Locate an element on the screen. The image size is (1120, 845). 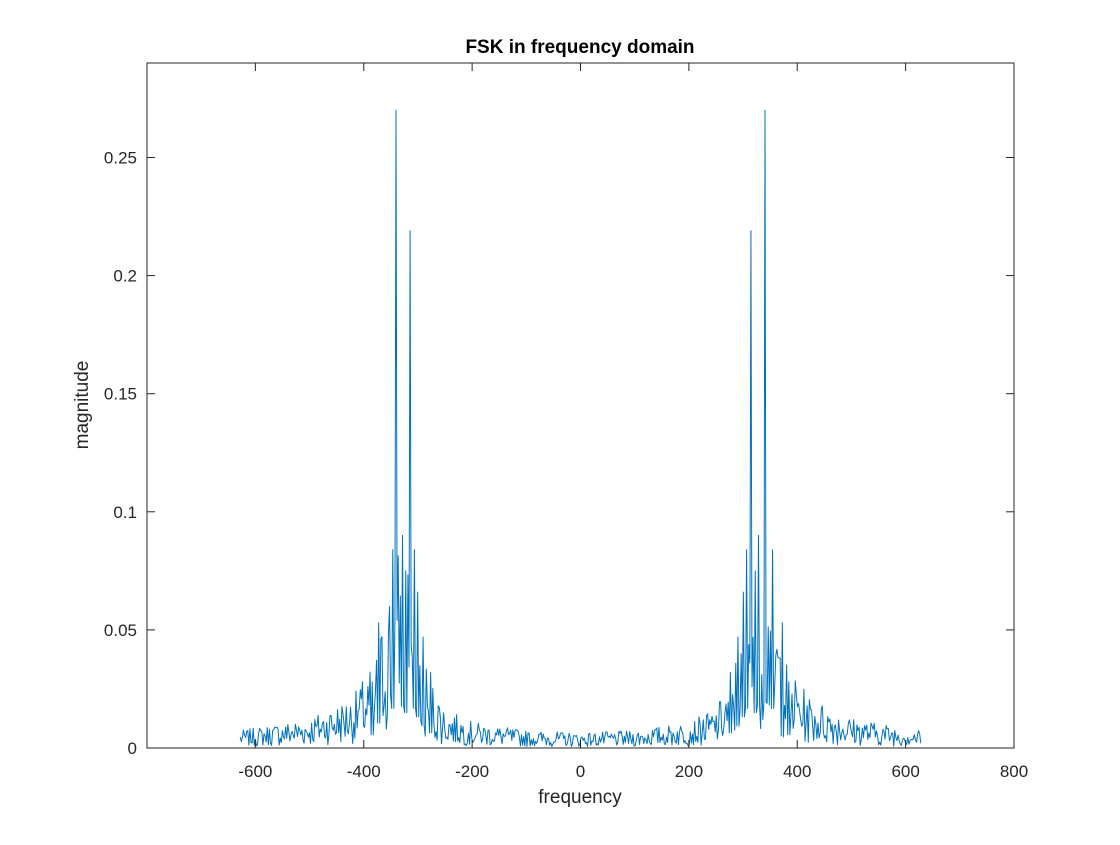
y-axis-label: magnitude is located at coordinates (82, 405).